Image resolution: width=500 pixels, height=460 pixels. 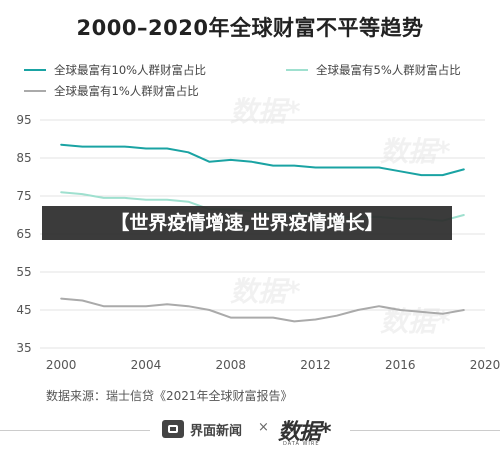 I want to click on partner-logo-subtitle: DATA WIRE, so click(x=301, y=444).